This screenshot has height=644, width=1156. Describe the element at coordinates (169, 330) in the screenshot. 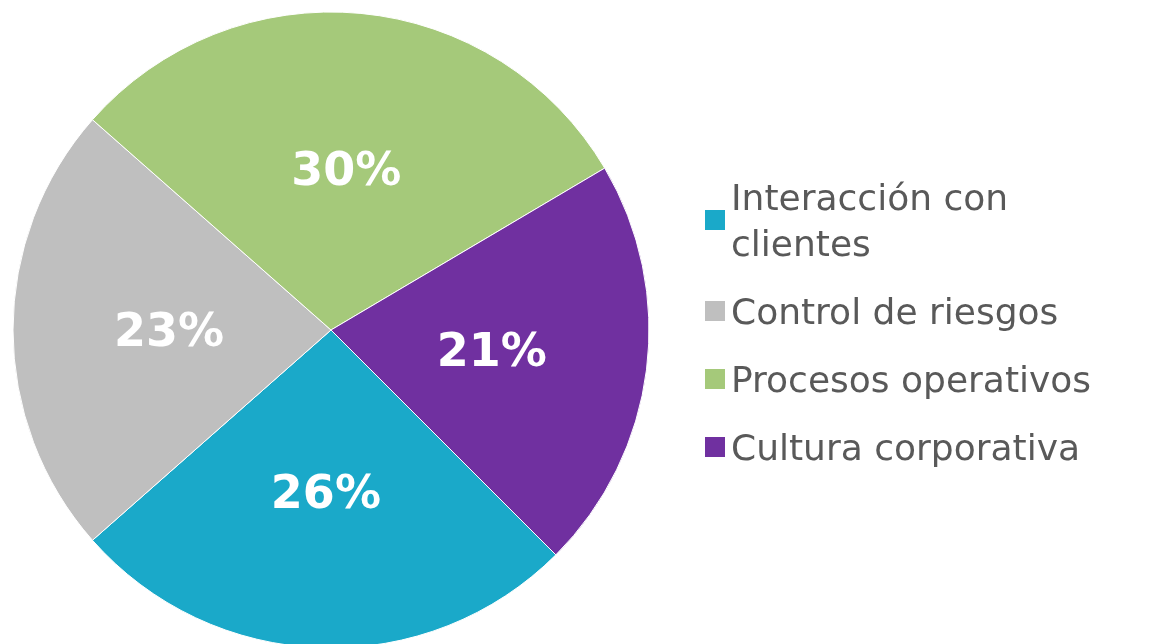

I see `data-label: 23%` at that location.